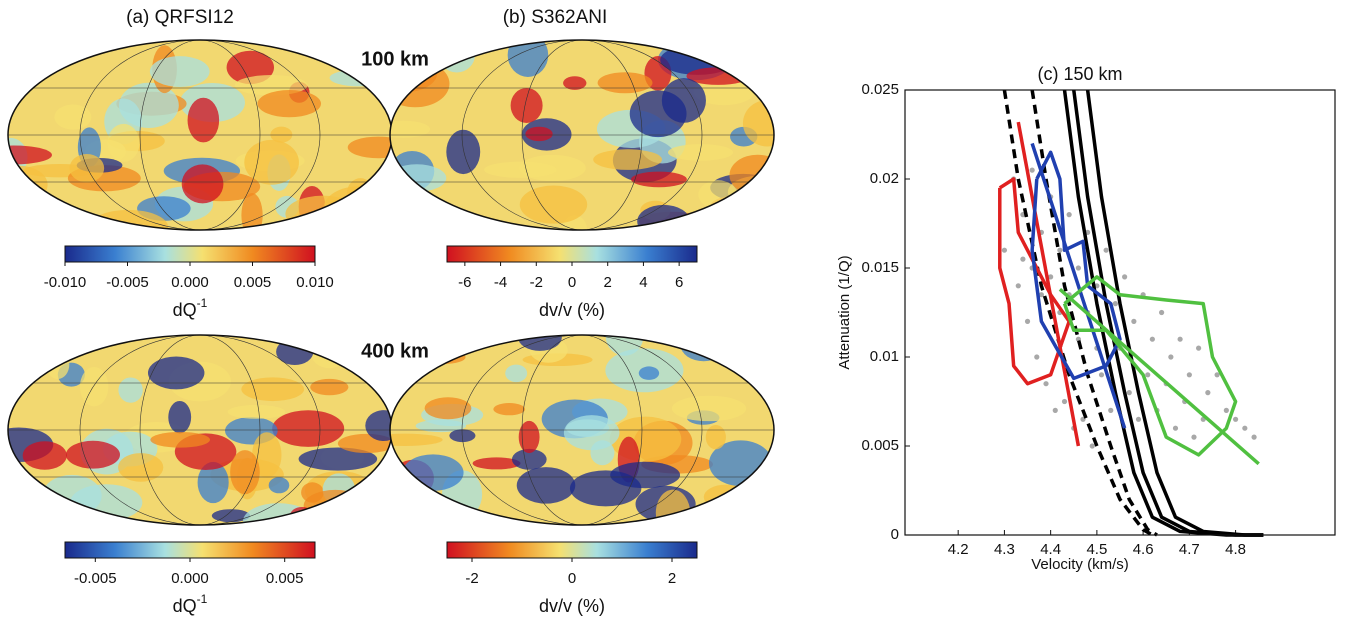  I want to click on colorbar-label: dv/v (%), so click(572, 606).